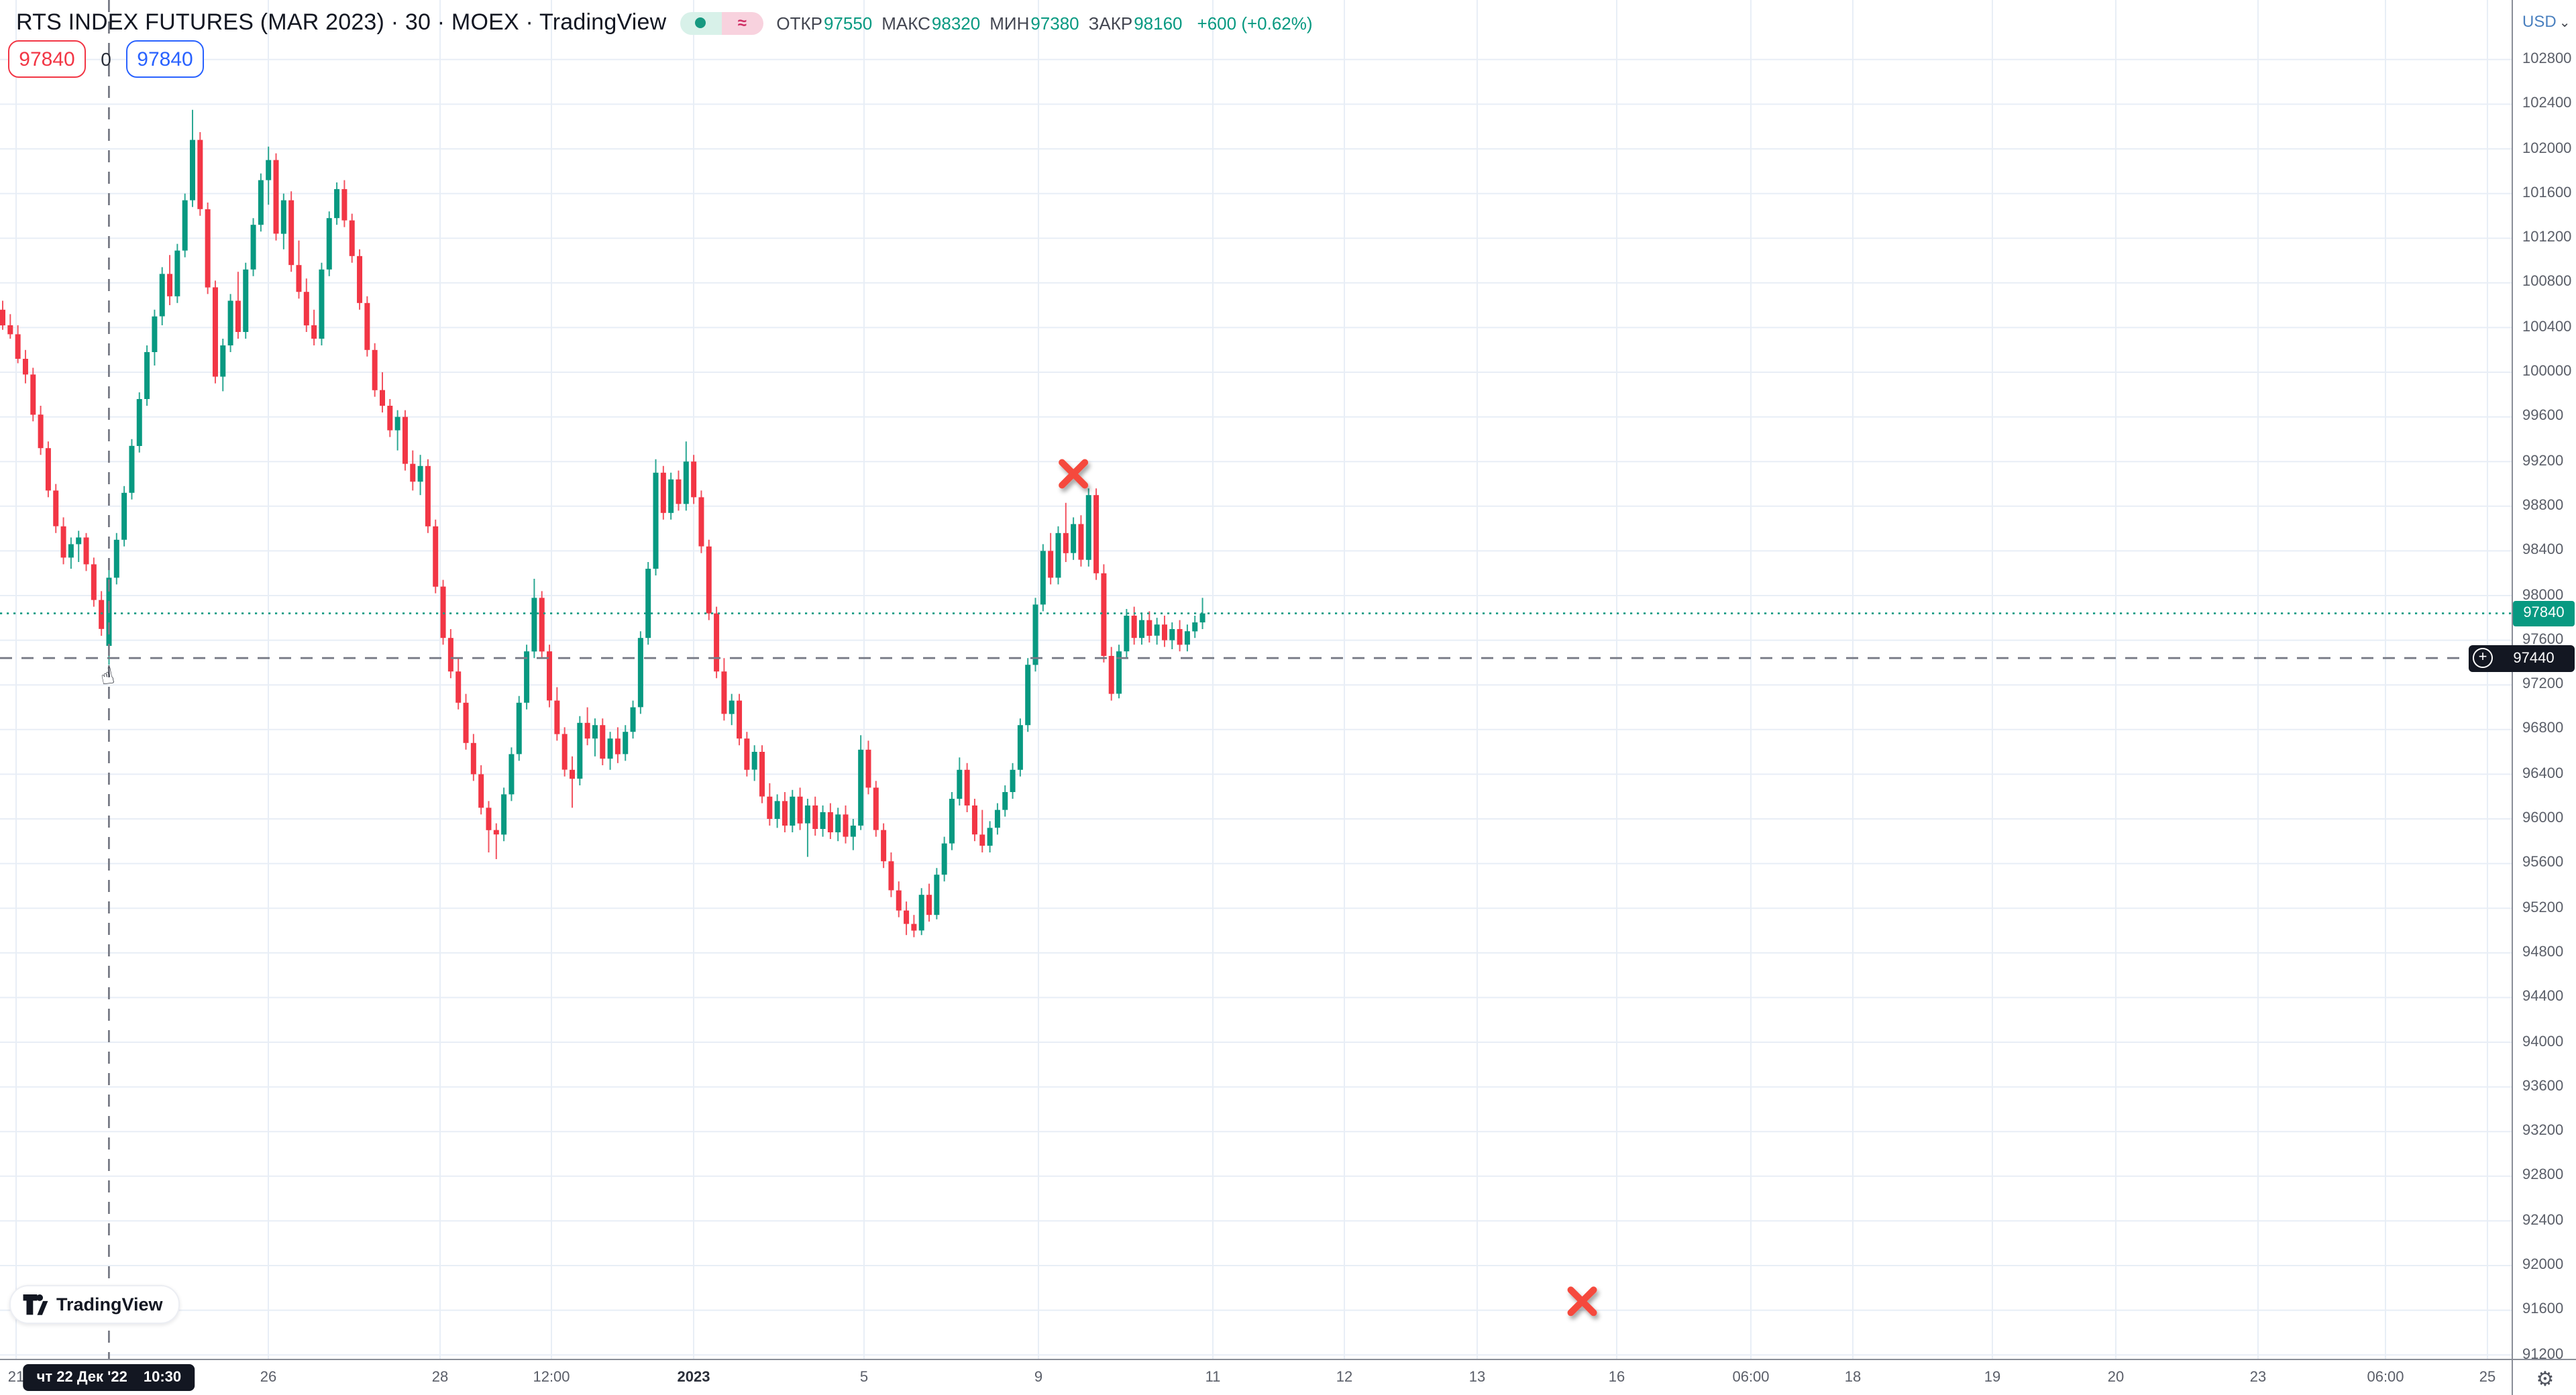 The image size is (2576, 1395). I want to click on price-tick-label: 91600, so click(2543, 1309).